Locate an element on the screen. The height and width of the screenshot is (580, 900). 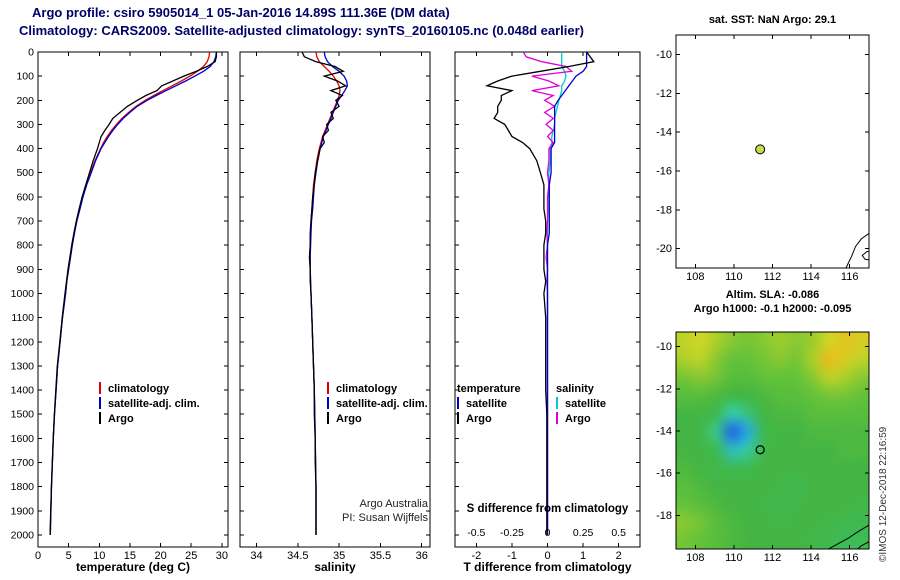
difference-salinity-legend: salinity satellite Argo is located at coordinates (581, 404).